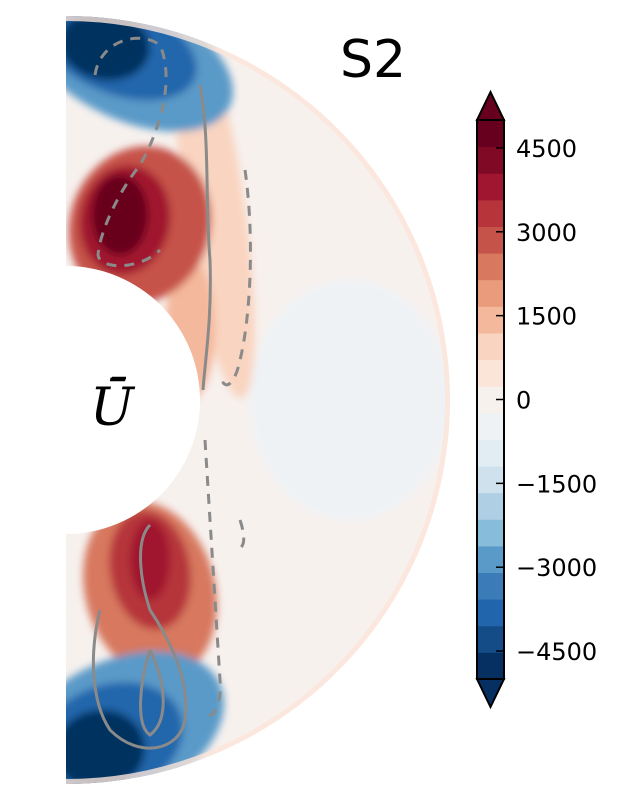  I want to click on colorbar-tick-label-4: −1500, so click(556, 484).